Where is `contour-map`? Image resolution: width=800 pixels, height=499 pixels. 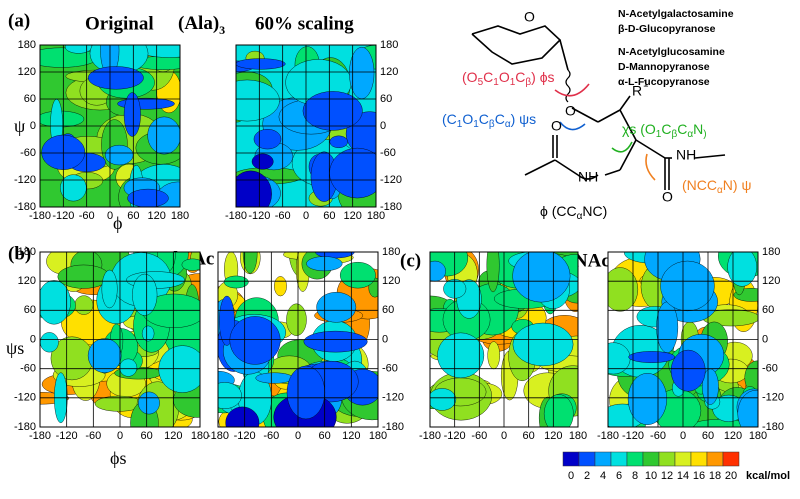
contour-map is located at coordinates (504, 339).